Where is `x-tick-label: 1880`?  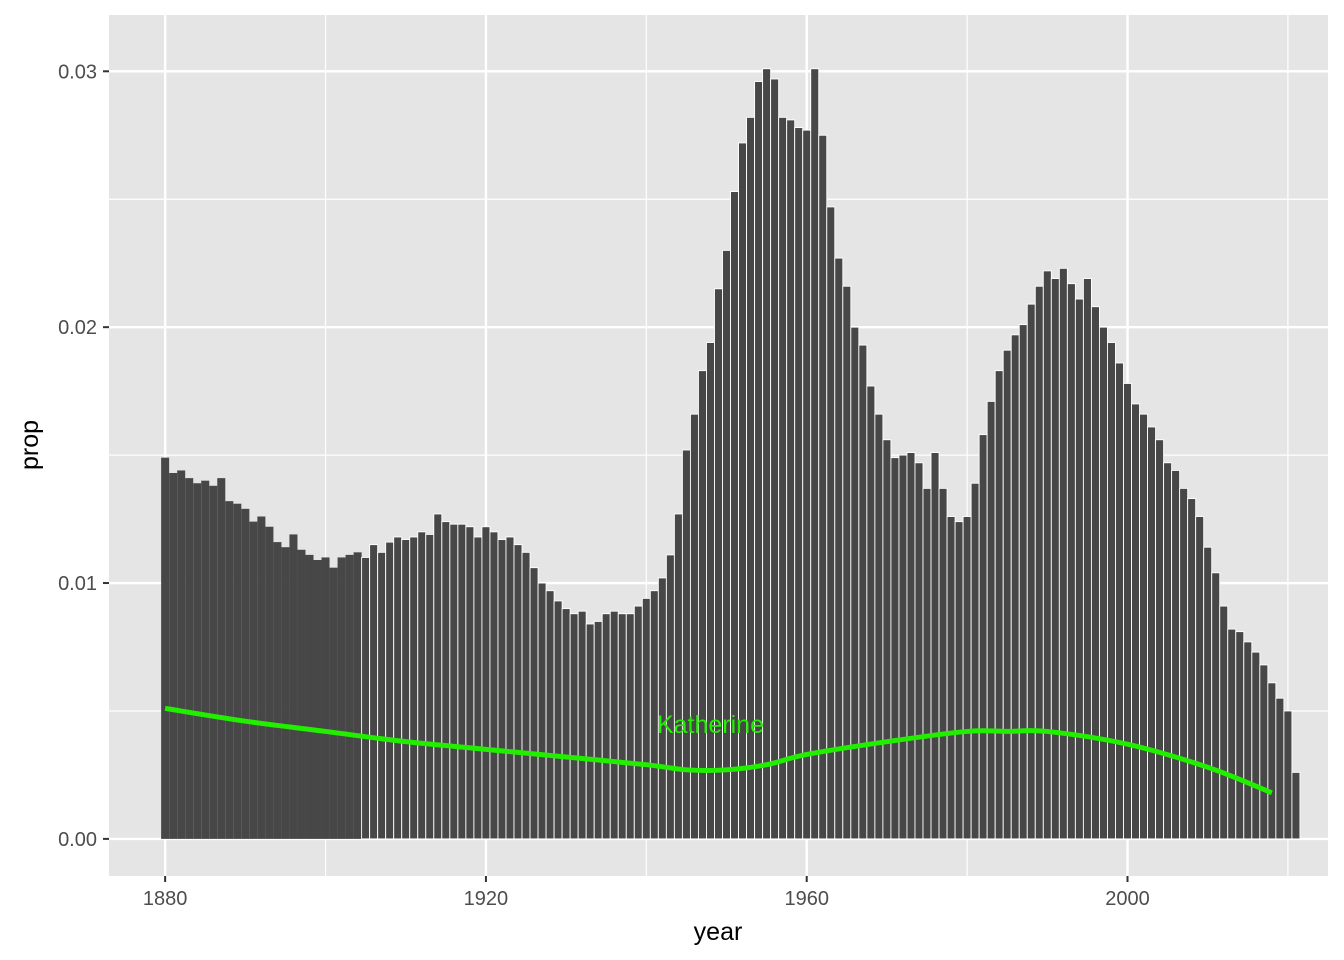 x-tick-label: 1880 is located at coordinates (165, 899).